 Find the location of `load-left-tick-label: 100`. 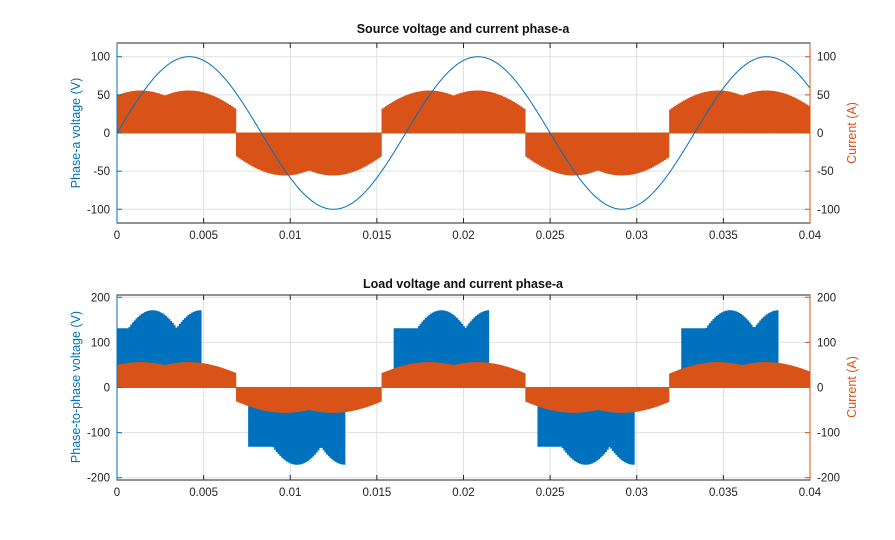

load-left-tick-label: 100 is located at coordinates (100, 343).